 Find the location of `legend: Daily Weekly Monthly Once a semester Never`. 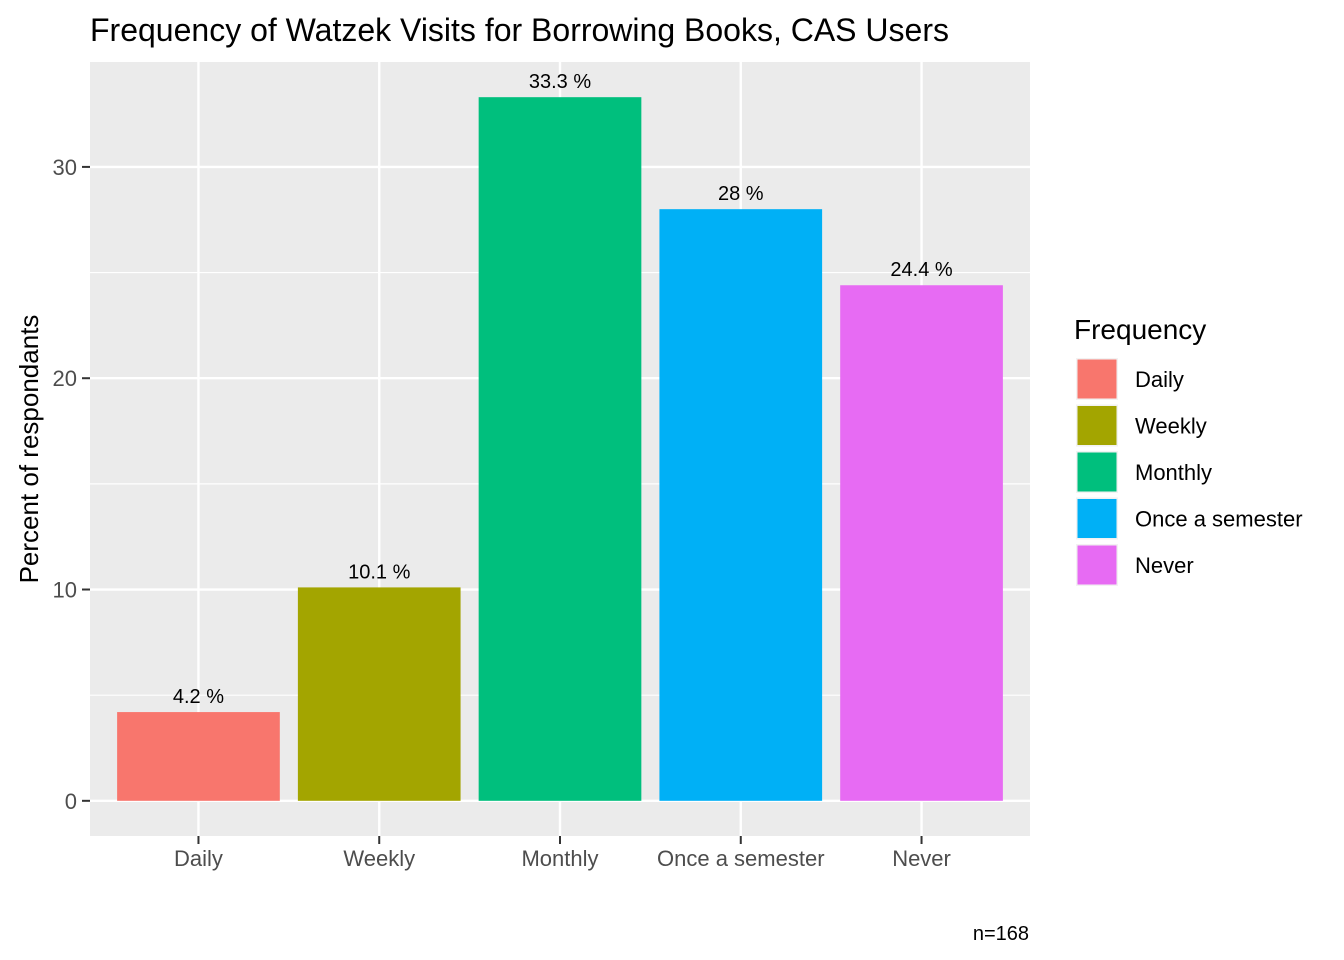

legend: Daily Weekly Monthly Once a semester Never is located at coordinates (1189, 472).